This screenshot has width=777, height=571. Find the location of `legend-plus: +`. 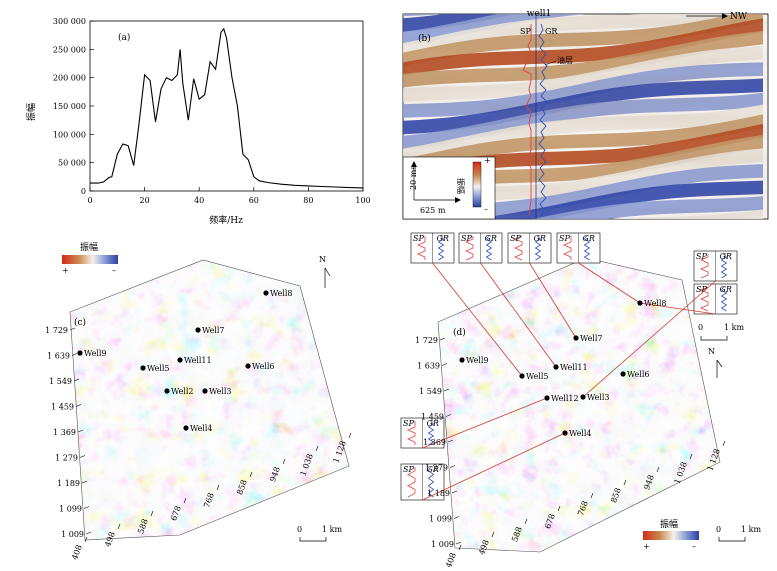

legend-plus: + is located at coordinates (646, 546).